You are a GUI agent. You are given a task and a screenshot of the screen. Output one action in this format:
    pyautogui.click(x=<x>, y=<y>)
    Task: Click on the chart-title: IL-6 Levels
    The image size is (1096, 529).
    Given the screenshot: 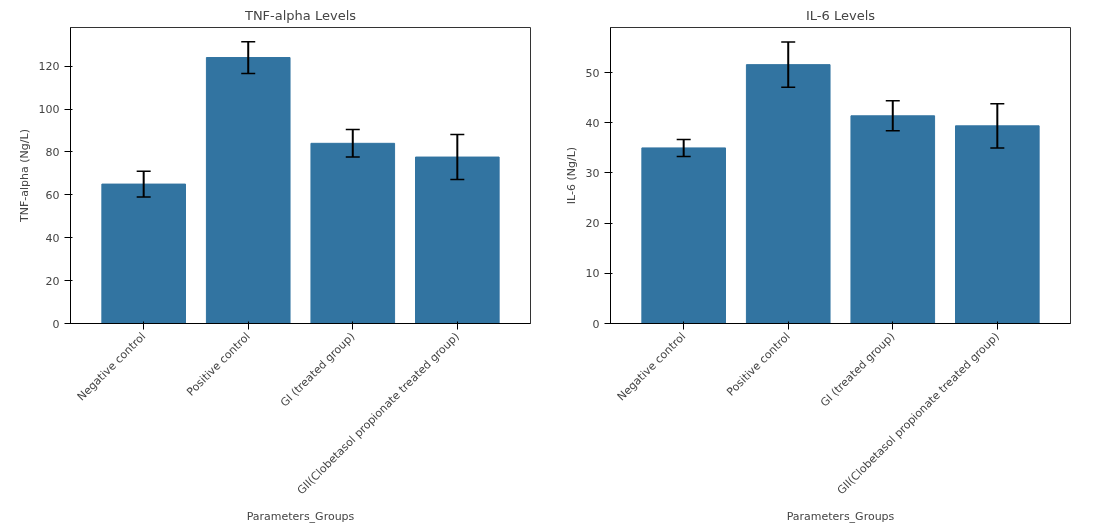 What is the action you would take?
    pyautogui.click(x=840, y=15)
    